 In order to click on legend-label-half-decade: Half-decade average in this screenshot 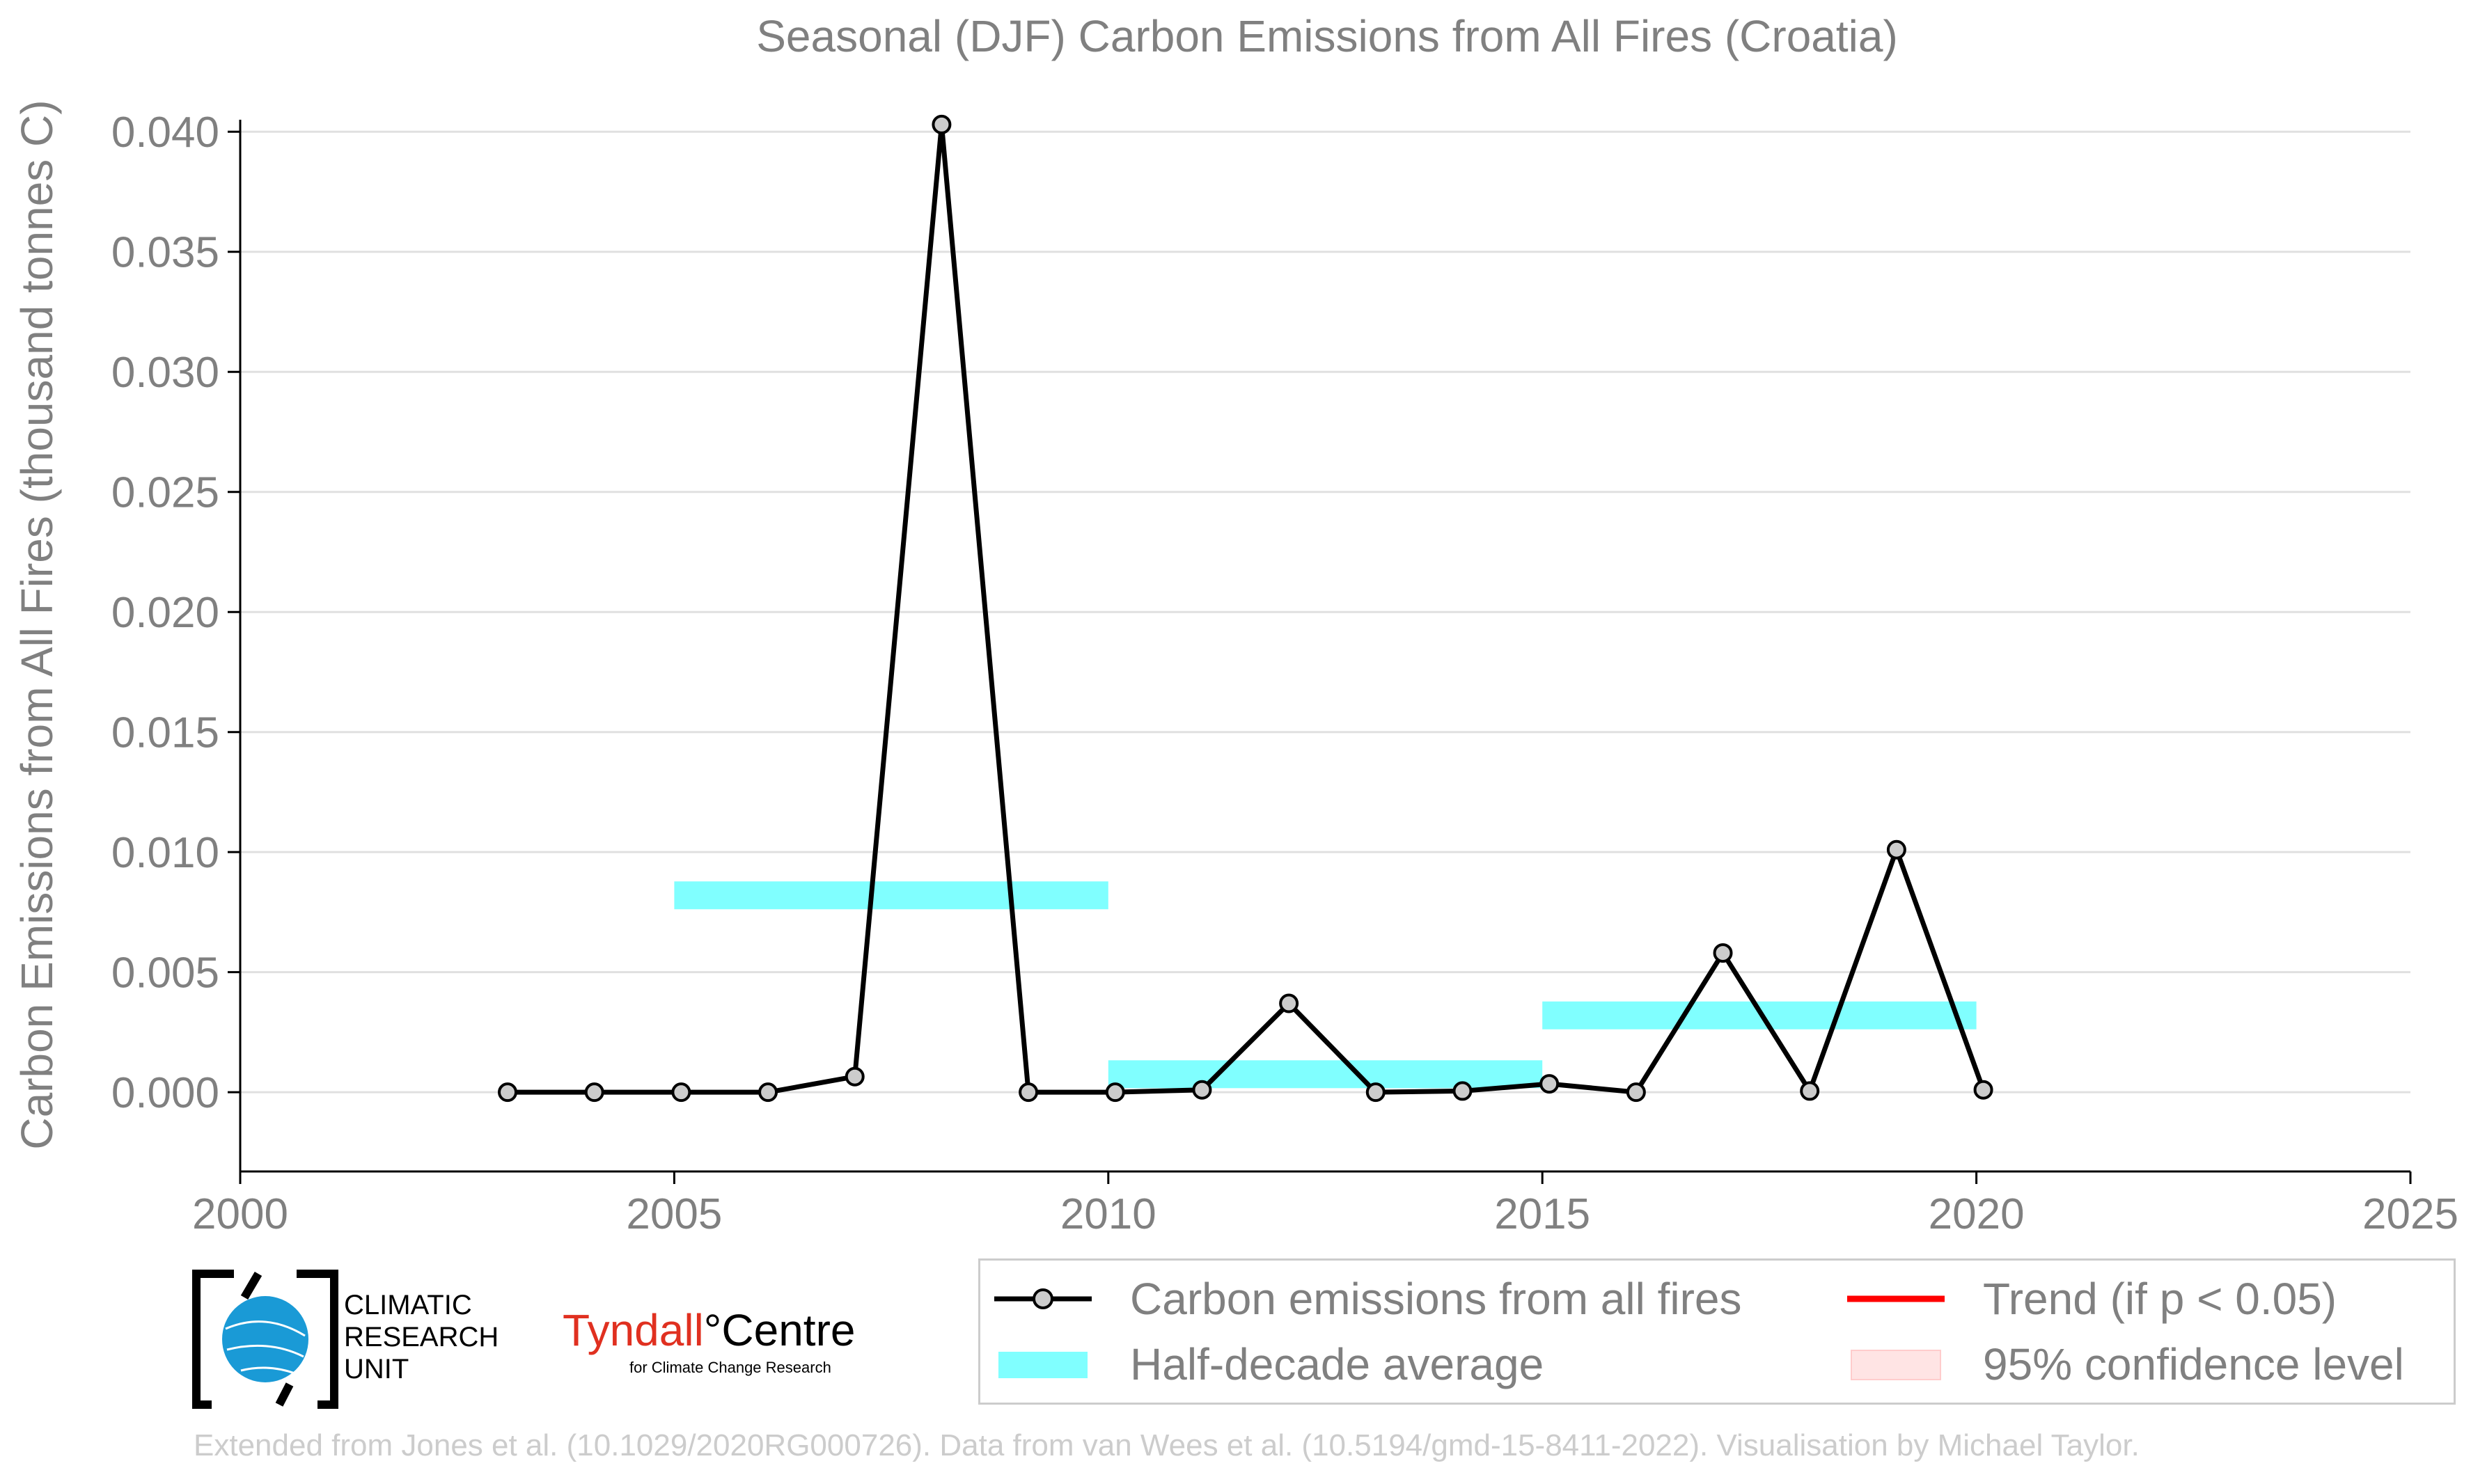, I will do `click(1337, 1364)`.